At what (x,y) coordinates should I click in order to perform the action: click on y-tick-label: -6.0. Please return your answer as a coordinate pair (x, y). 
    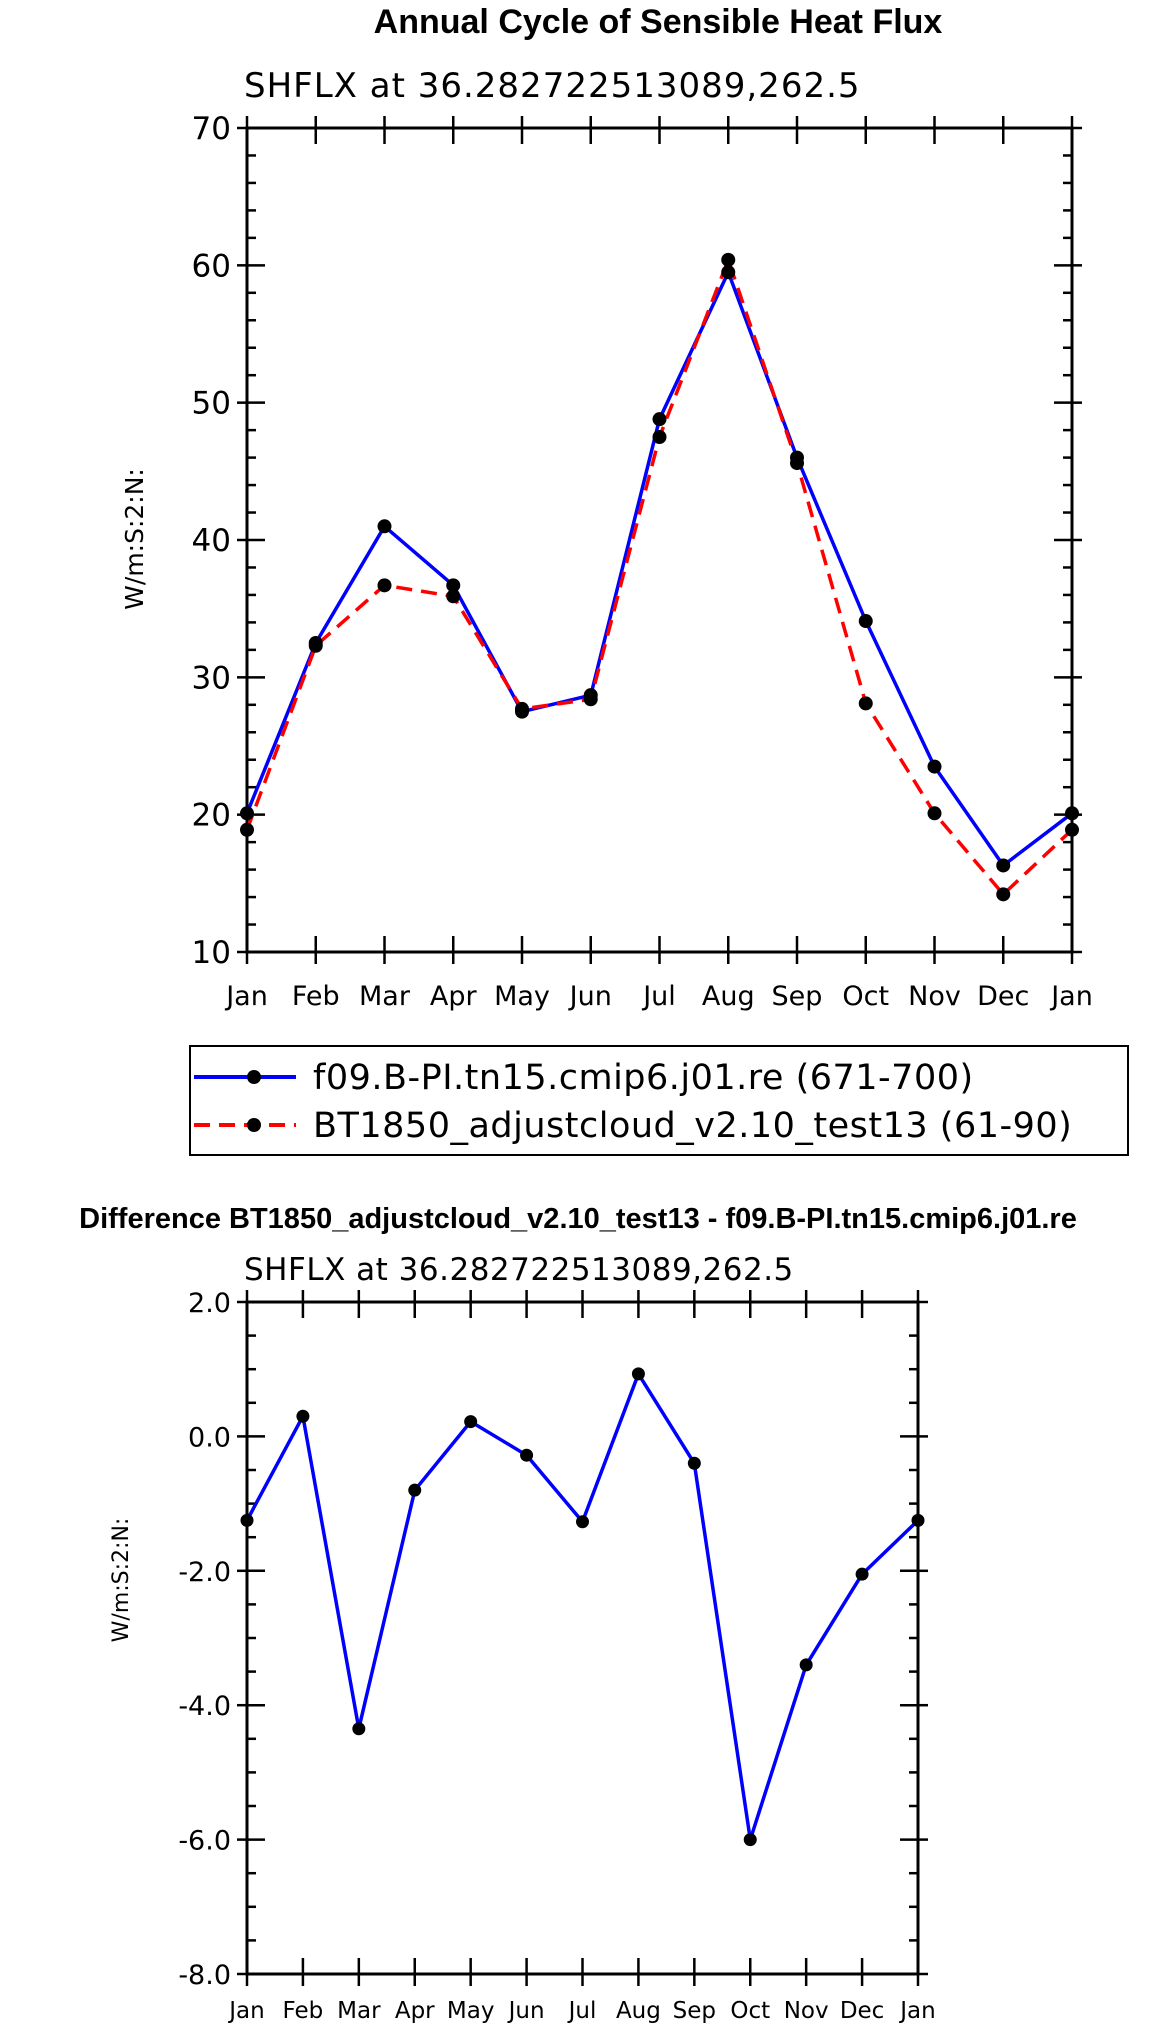
    Looking at the image, I should click on (204, 1841).